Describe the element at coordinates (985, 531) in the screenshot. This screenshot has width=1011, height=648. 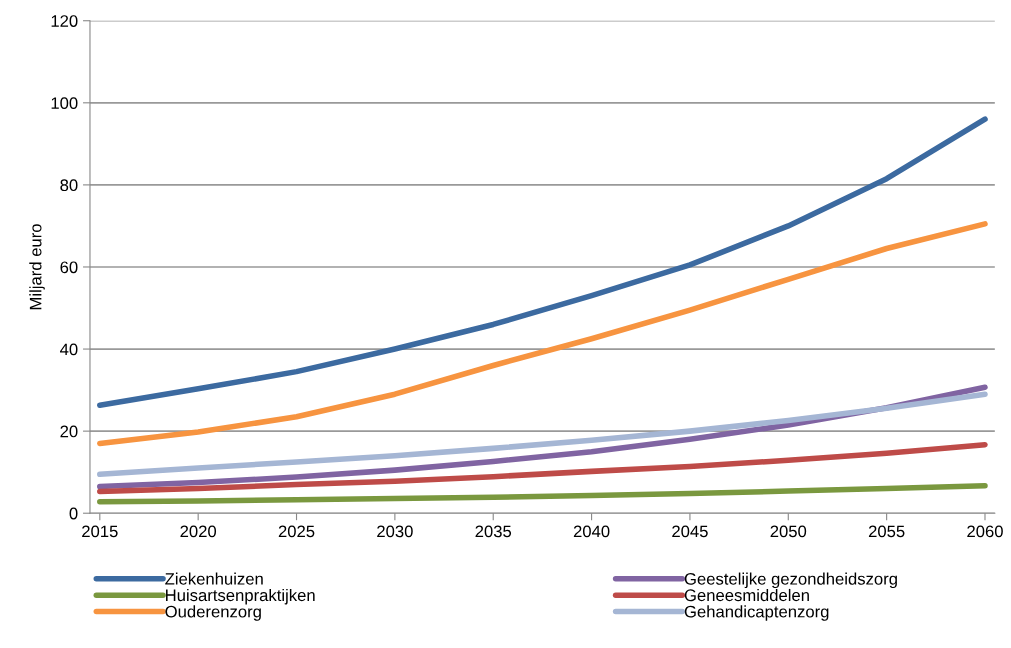
I see `x-tick-label: 2060` at that location.